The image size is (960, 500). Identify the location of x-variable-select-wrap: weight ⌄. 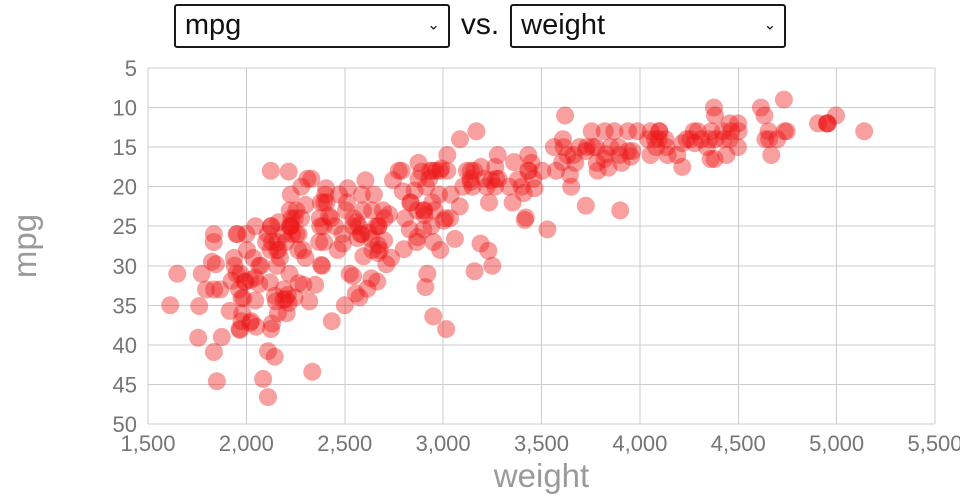
(648, 26).